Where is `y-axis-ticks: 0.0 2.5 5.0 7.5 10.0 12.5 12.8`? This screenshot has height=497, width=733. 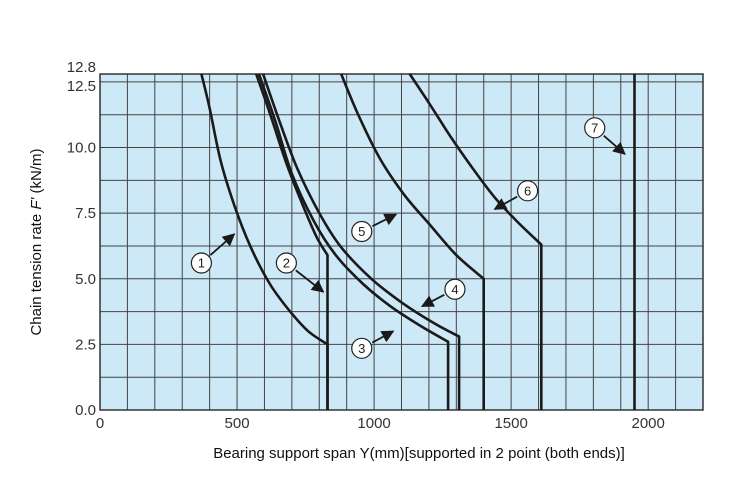
y-axis-ticks: 0.0 2.5 5.0 7.5 10.0 12.5 12.8 is located at coordinates (81, 239).